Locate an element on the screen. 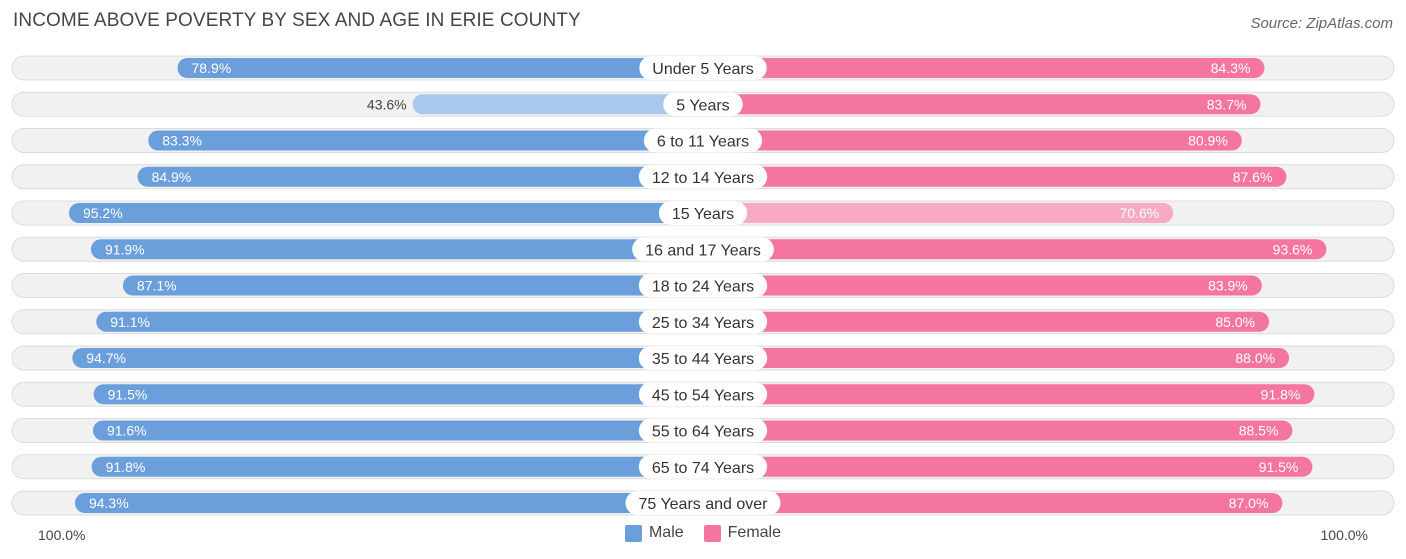 The image size is (1406, 559). female-value-label: 83.7% is located at coordinates (1227, 104).